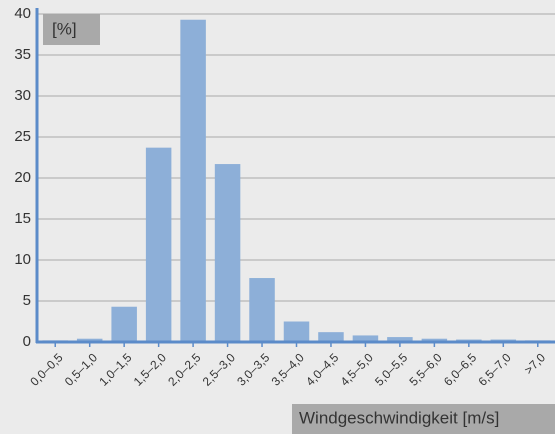 This screenshot has height=434, width=555. Describe the element at coordinates (391, 369) in the screenshot. I see `x-tick-label: 5,0–5,5` at that location.